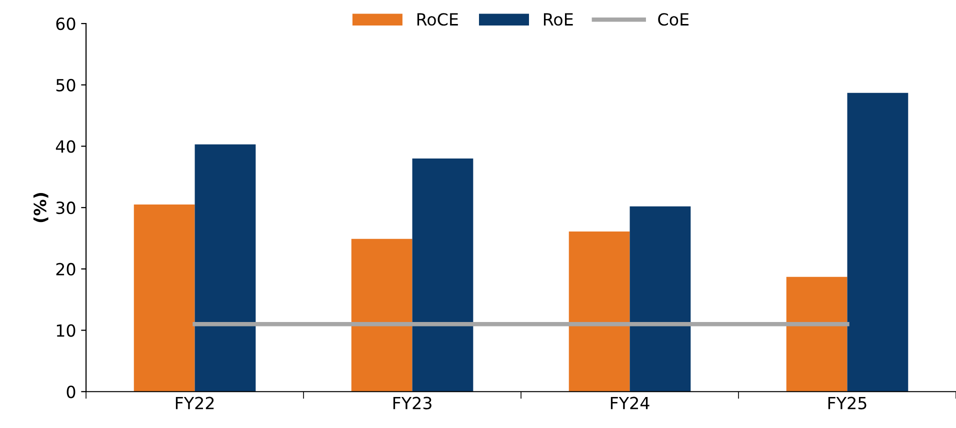 This screenshot has width=956, height=428. What do you see at coordinates (66, 85) in the screenshot?
I see `y-tick-label: 50` at bounding box center [66, 85].